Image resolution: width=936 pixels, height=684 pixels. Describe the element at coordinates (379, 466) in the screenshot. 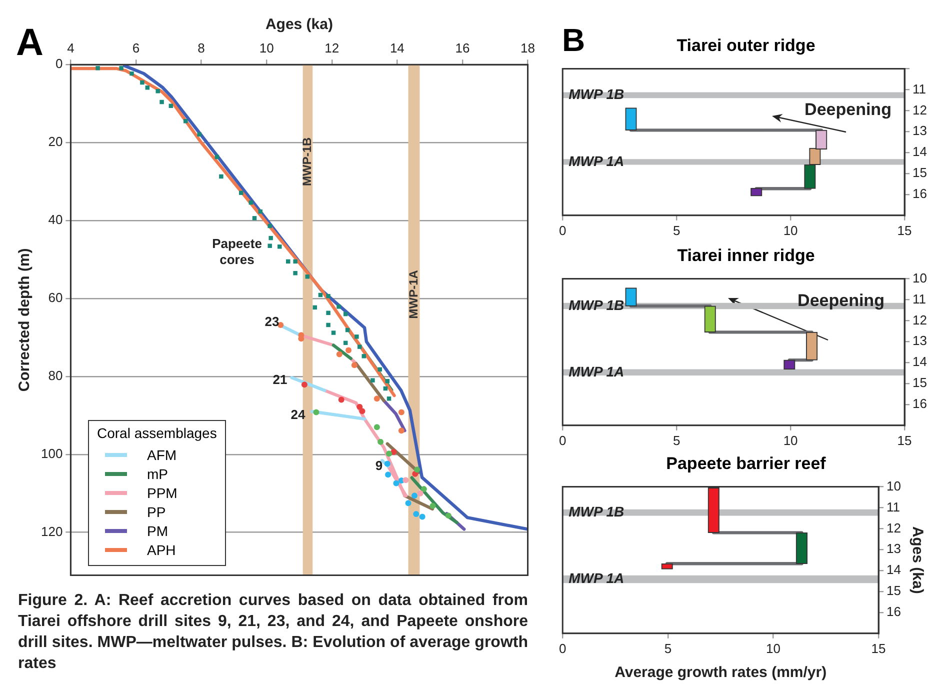

I see `annotation: 9` at that location.